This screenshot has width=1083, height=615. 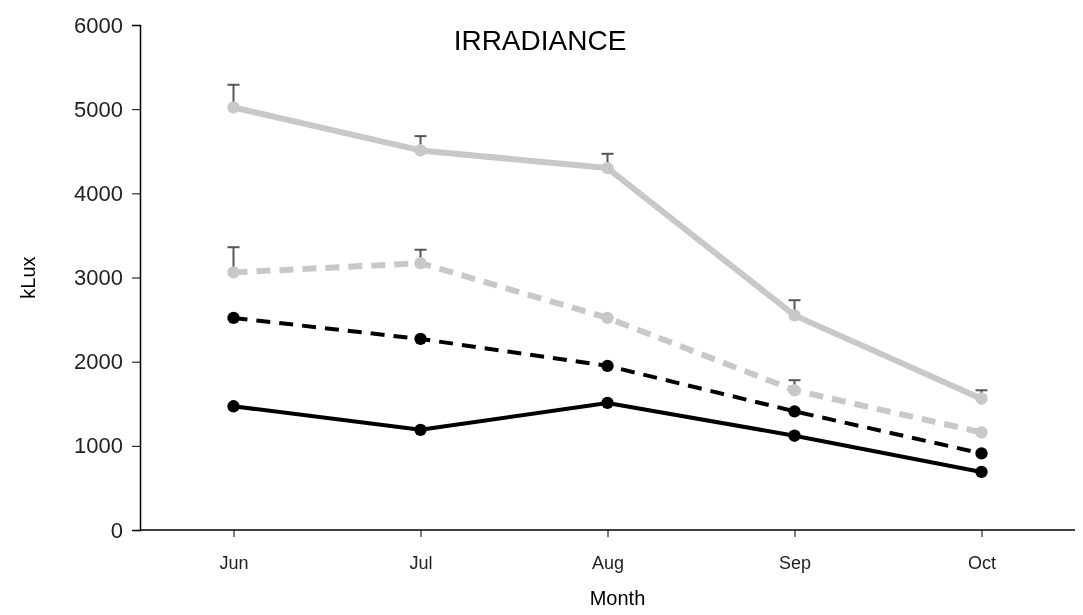 What do you see at coordinates (98, 109) in the screenshot?
I see `y-tick-label: 5000` at bounding box center [98, 109].